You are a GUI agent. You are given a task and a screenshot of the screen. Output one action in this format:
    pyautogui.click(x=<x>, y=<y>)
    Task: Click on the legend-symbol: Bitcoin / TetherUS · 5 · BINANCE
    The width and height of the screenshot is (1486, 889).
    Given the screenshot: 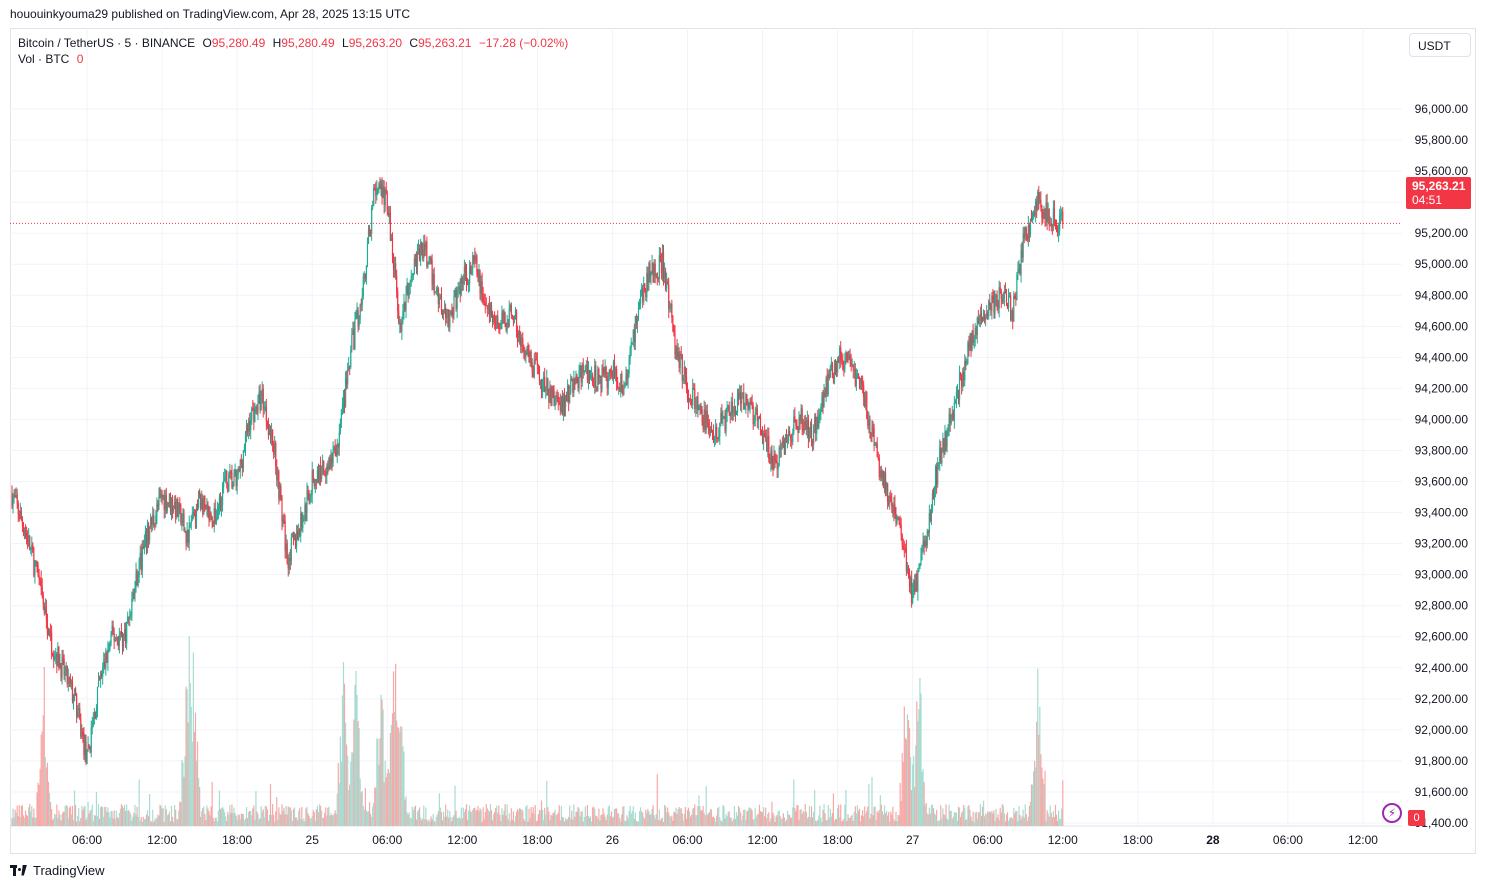 What is the action you would take?
    pyautogui.click(x=107, y=43)
    